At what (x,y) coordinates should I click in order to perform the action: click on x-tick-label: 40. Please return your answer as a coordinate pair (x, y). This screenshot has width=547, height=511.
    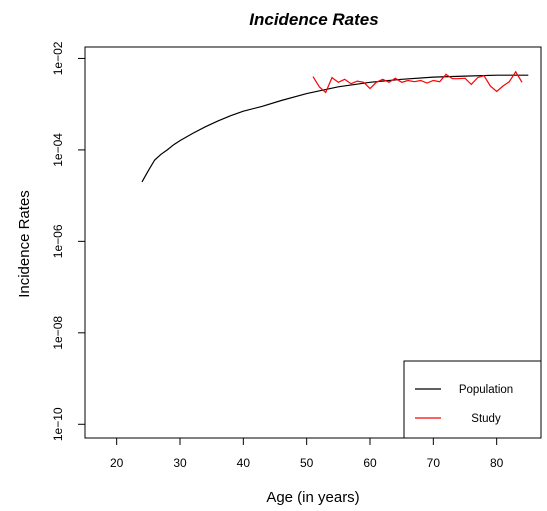
    Looking at the image, I should click on (244, 463).